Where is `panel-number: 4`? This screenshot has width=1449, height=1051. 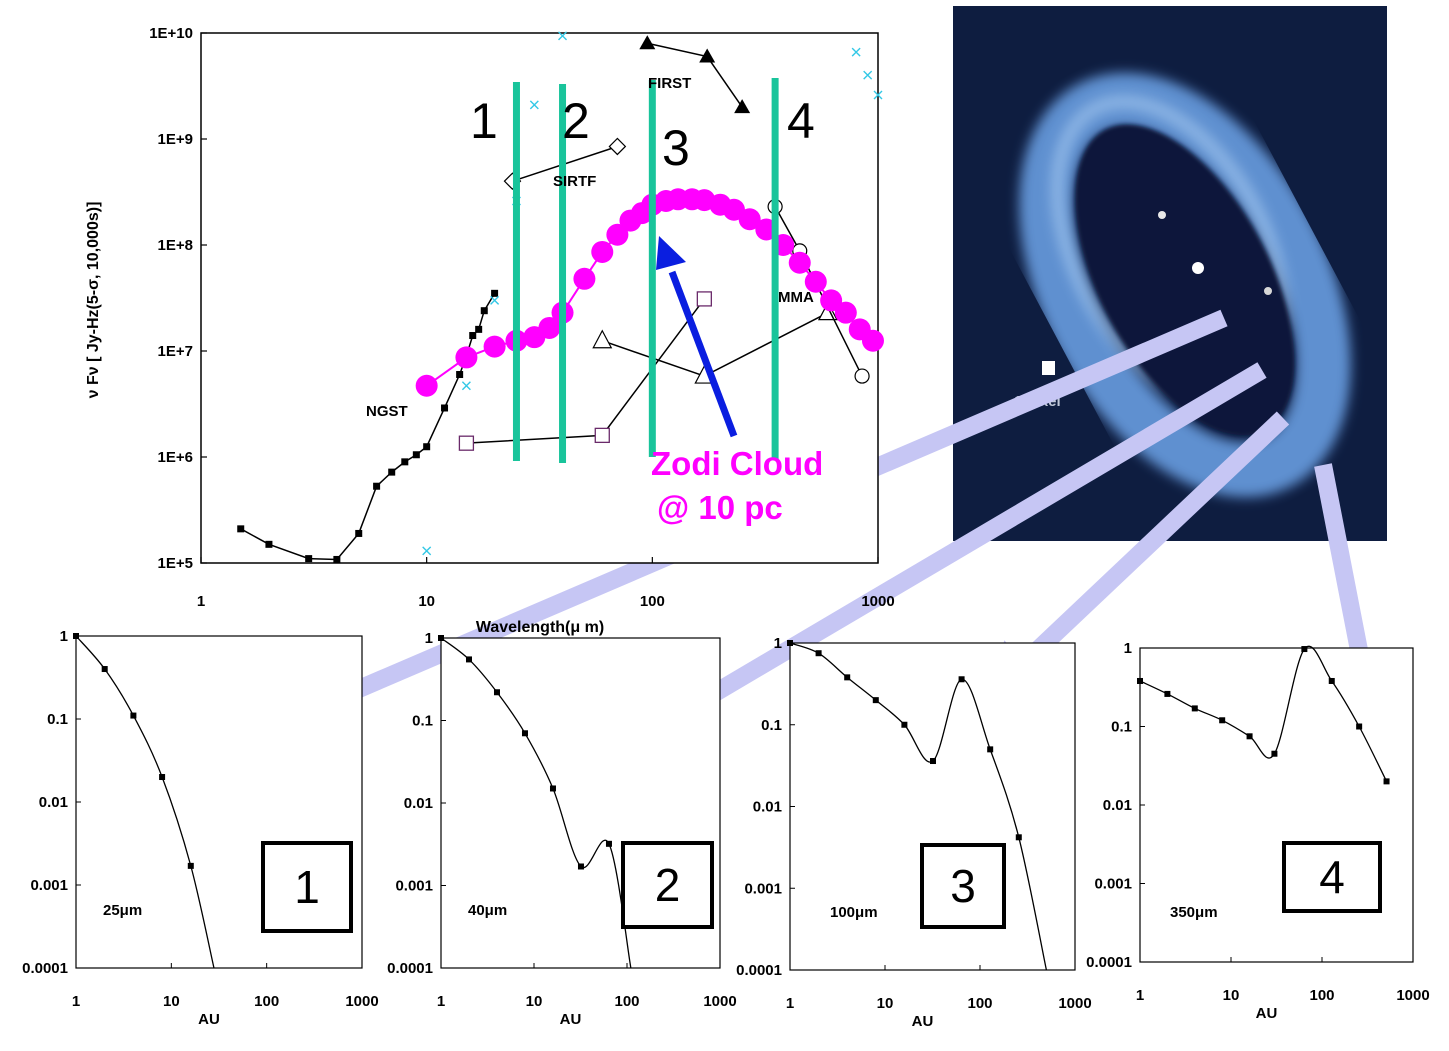
panel-number: 4 is located at coordinates (1332, 877).